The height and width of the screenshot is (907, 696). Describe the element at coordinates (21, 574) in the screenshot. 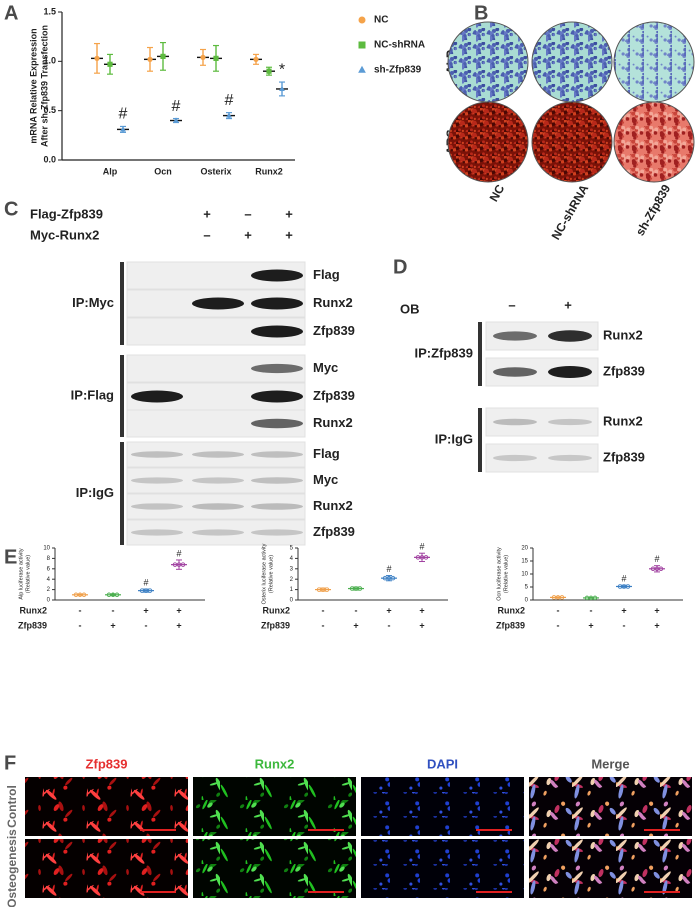

I see `y-axis-label: Alp luciferase activity` at that location.